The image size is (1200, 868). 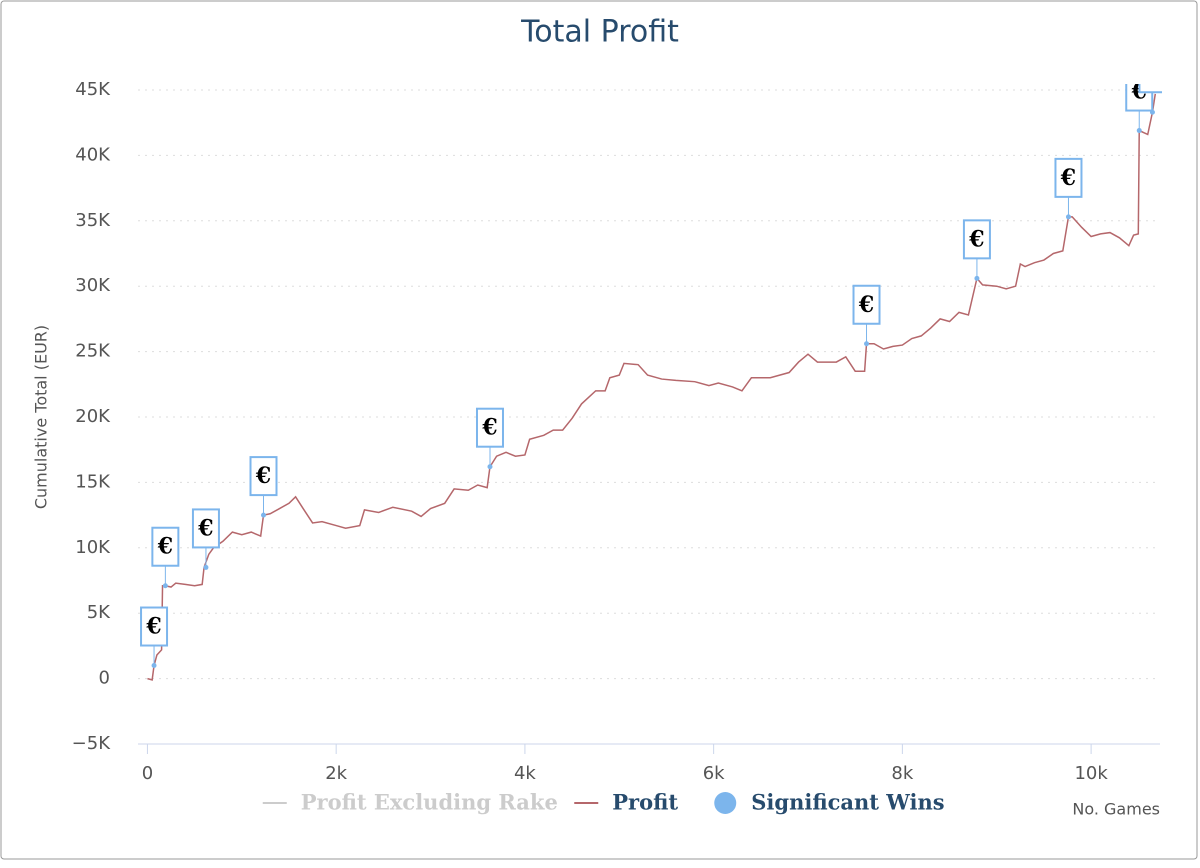 What do you see at coordinates (1116, 809) in the screenshot?
I see `x-axis-label: No. Games` at bounding box center [1116, 809].